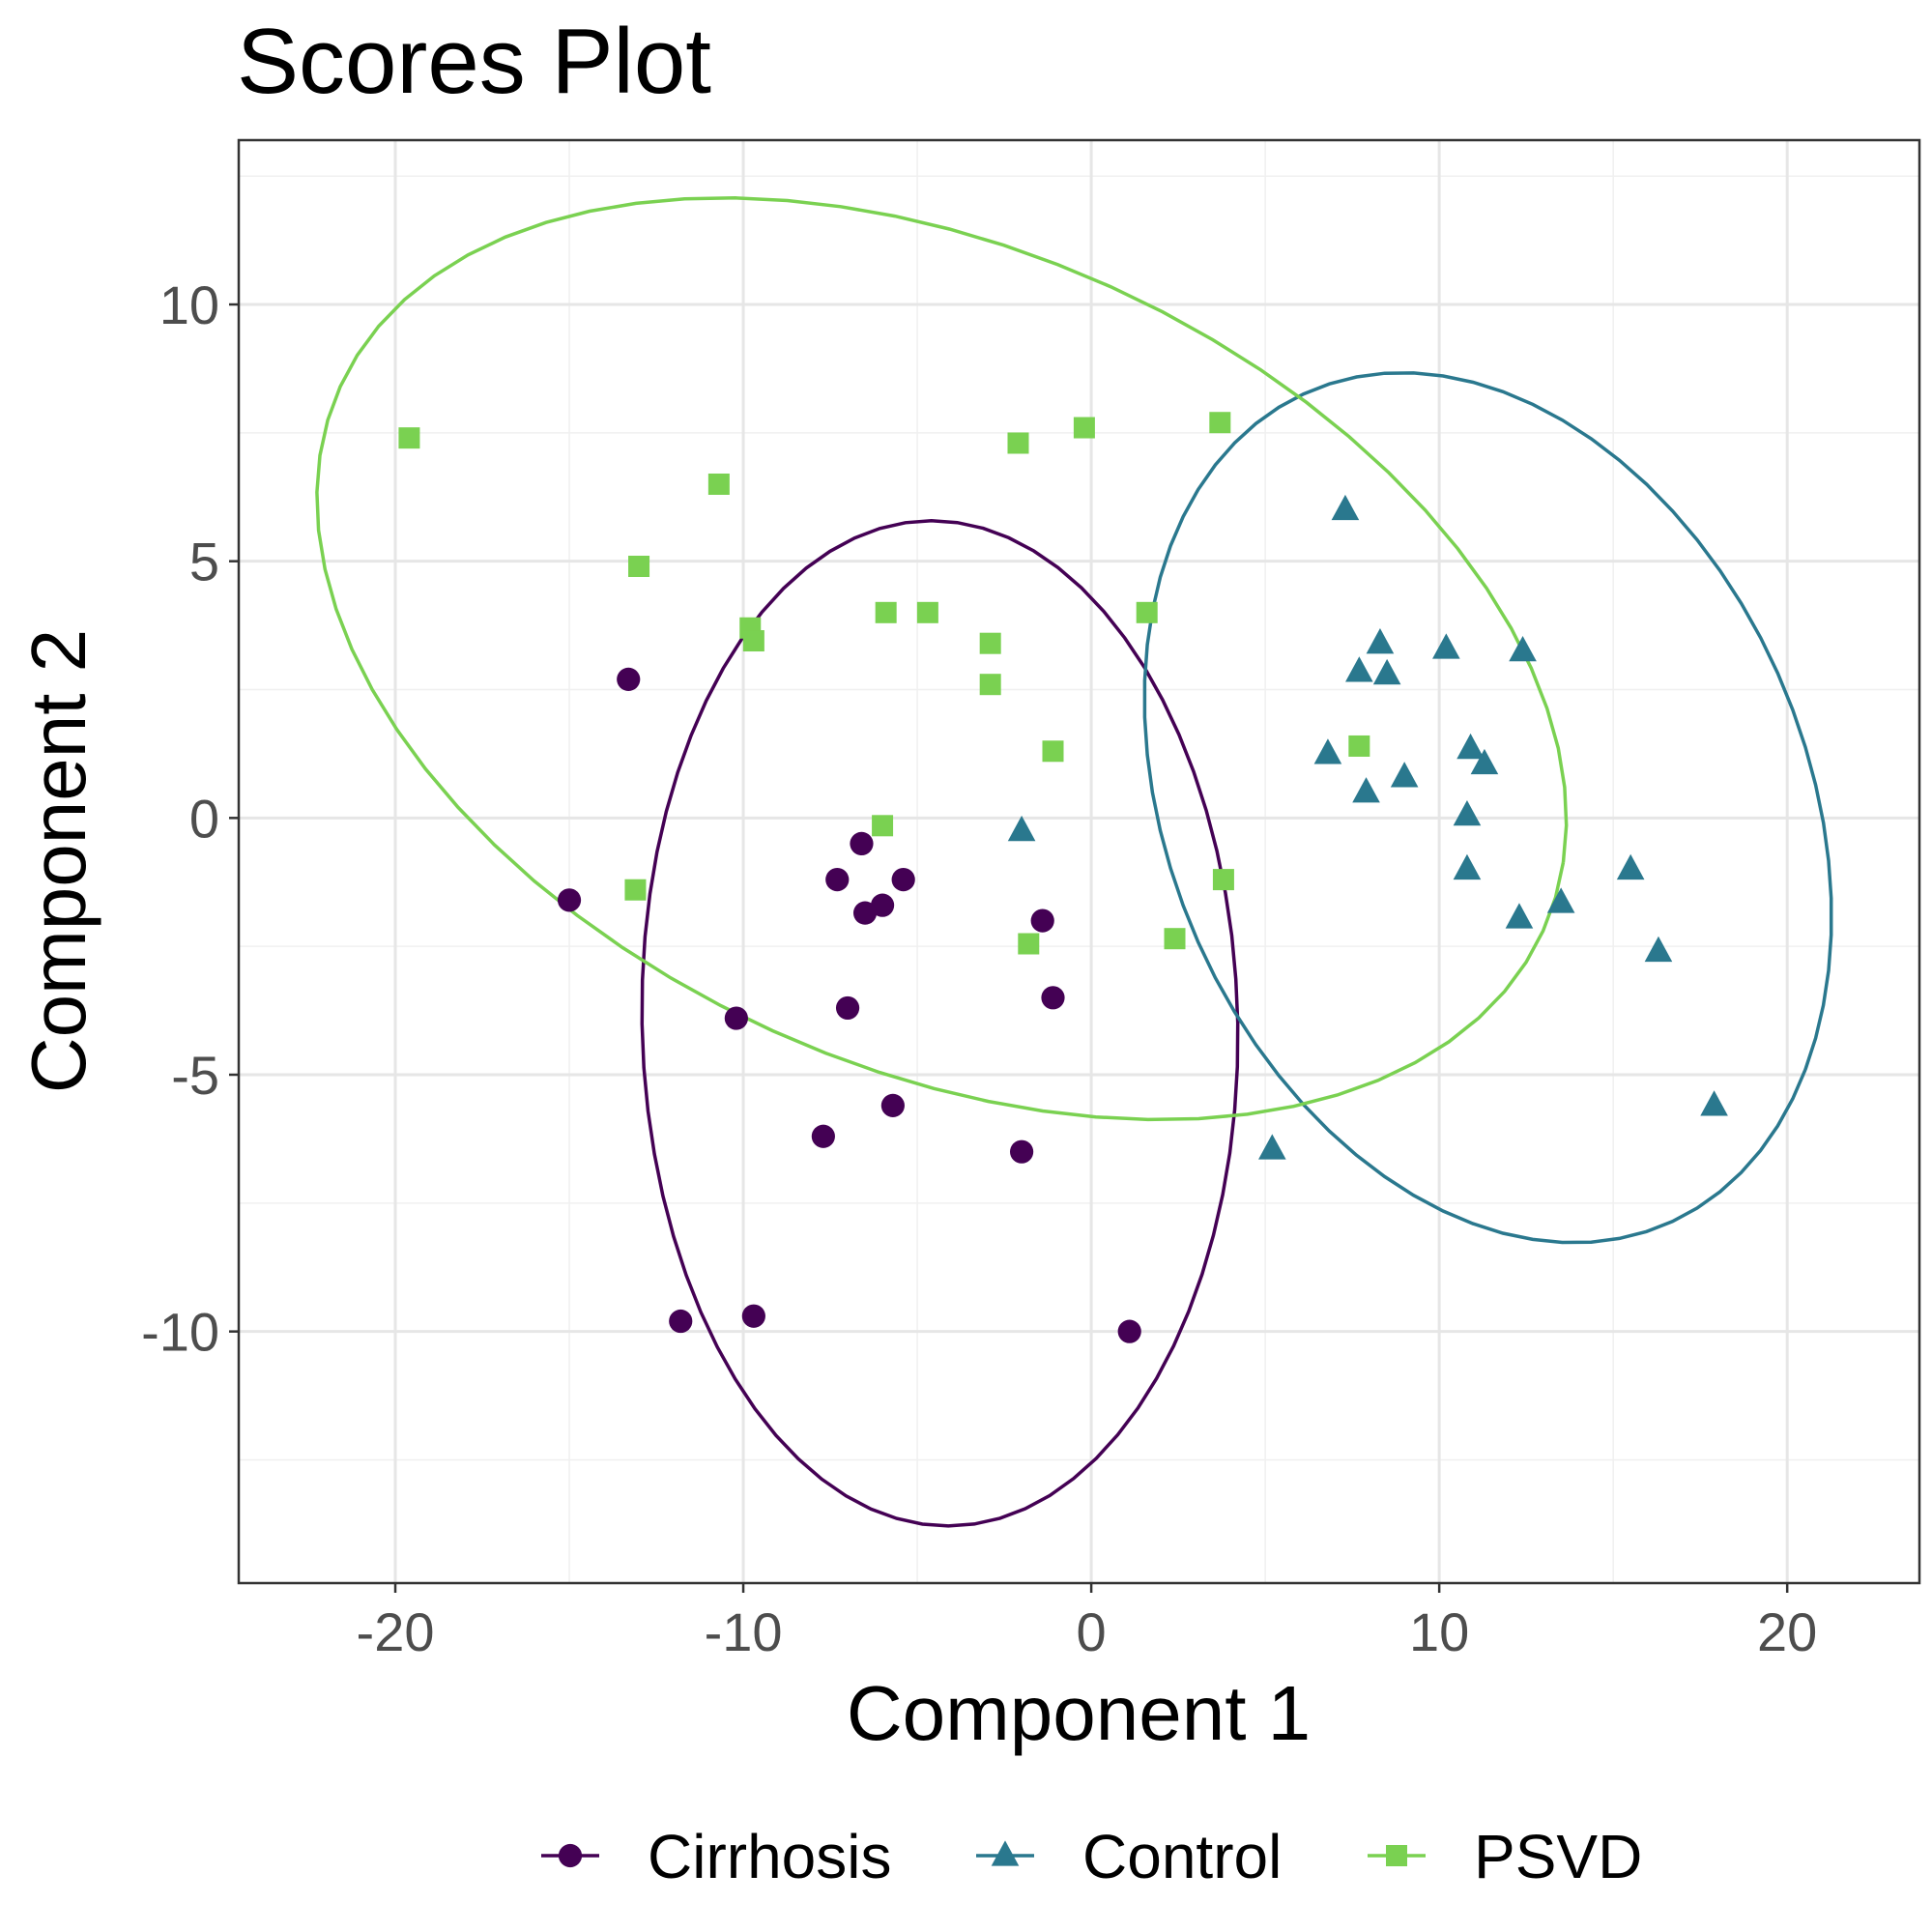 The image size is (1932, 1932). I want to click on legend-label: PSVD, so click(1558, 1856).